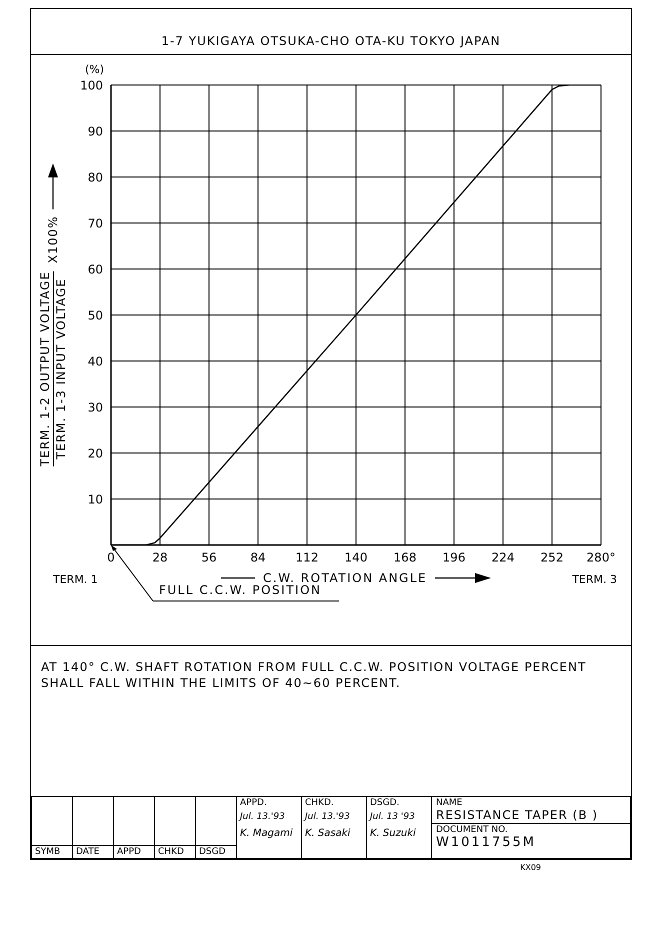  What do you see at coordinates (175, 852) in the screenshot?
I see `text: CHKD` at bounding box center [175, 852].